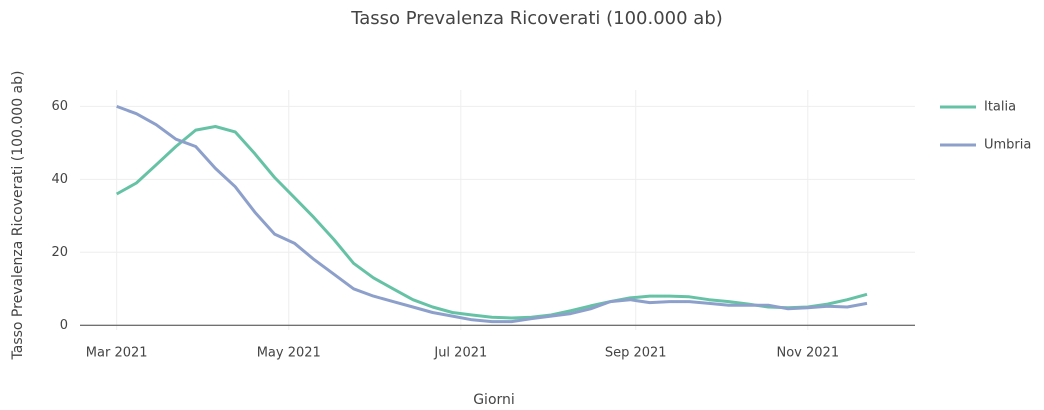 This screenshot has width=1044, height=410. What do you see at coordinates (460, 353) in the screenshot?
I see `x-tick-label: Jul 2021` at bounding box center [460, 353].